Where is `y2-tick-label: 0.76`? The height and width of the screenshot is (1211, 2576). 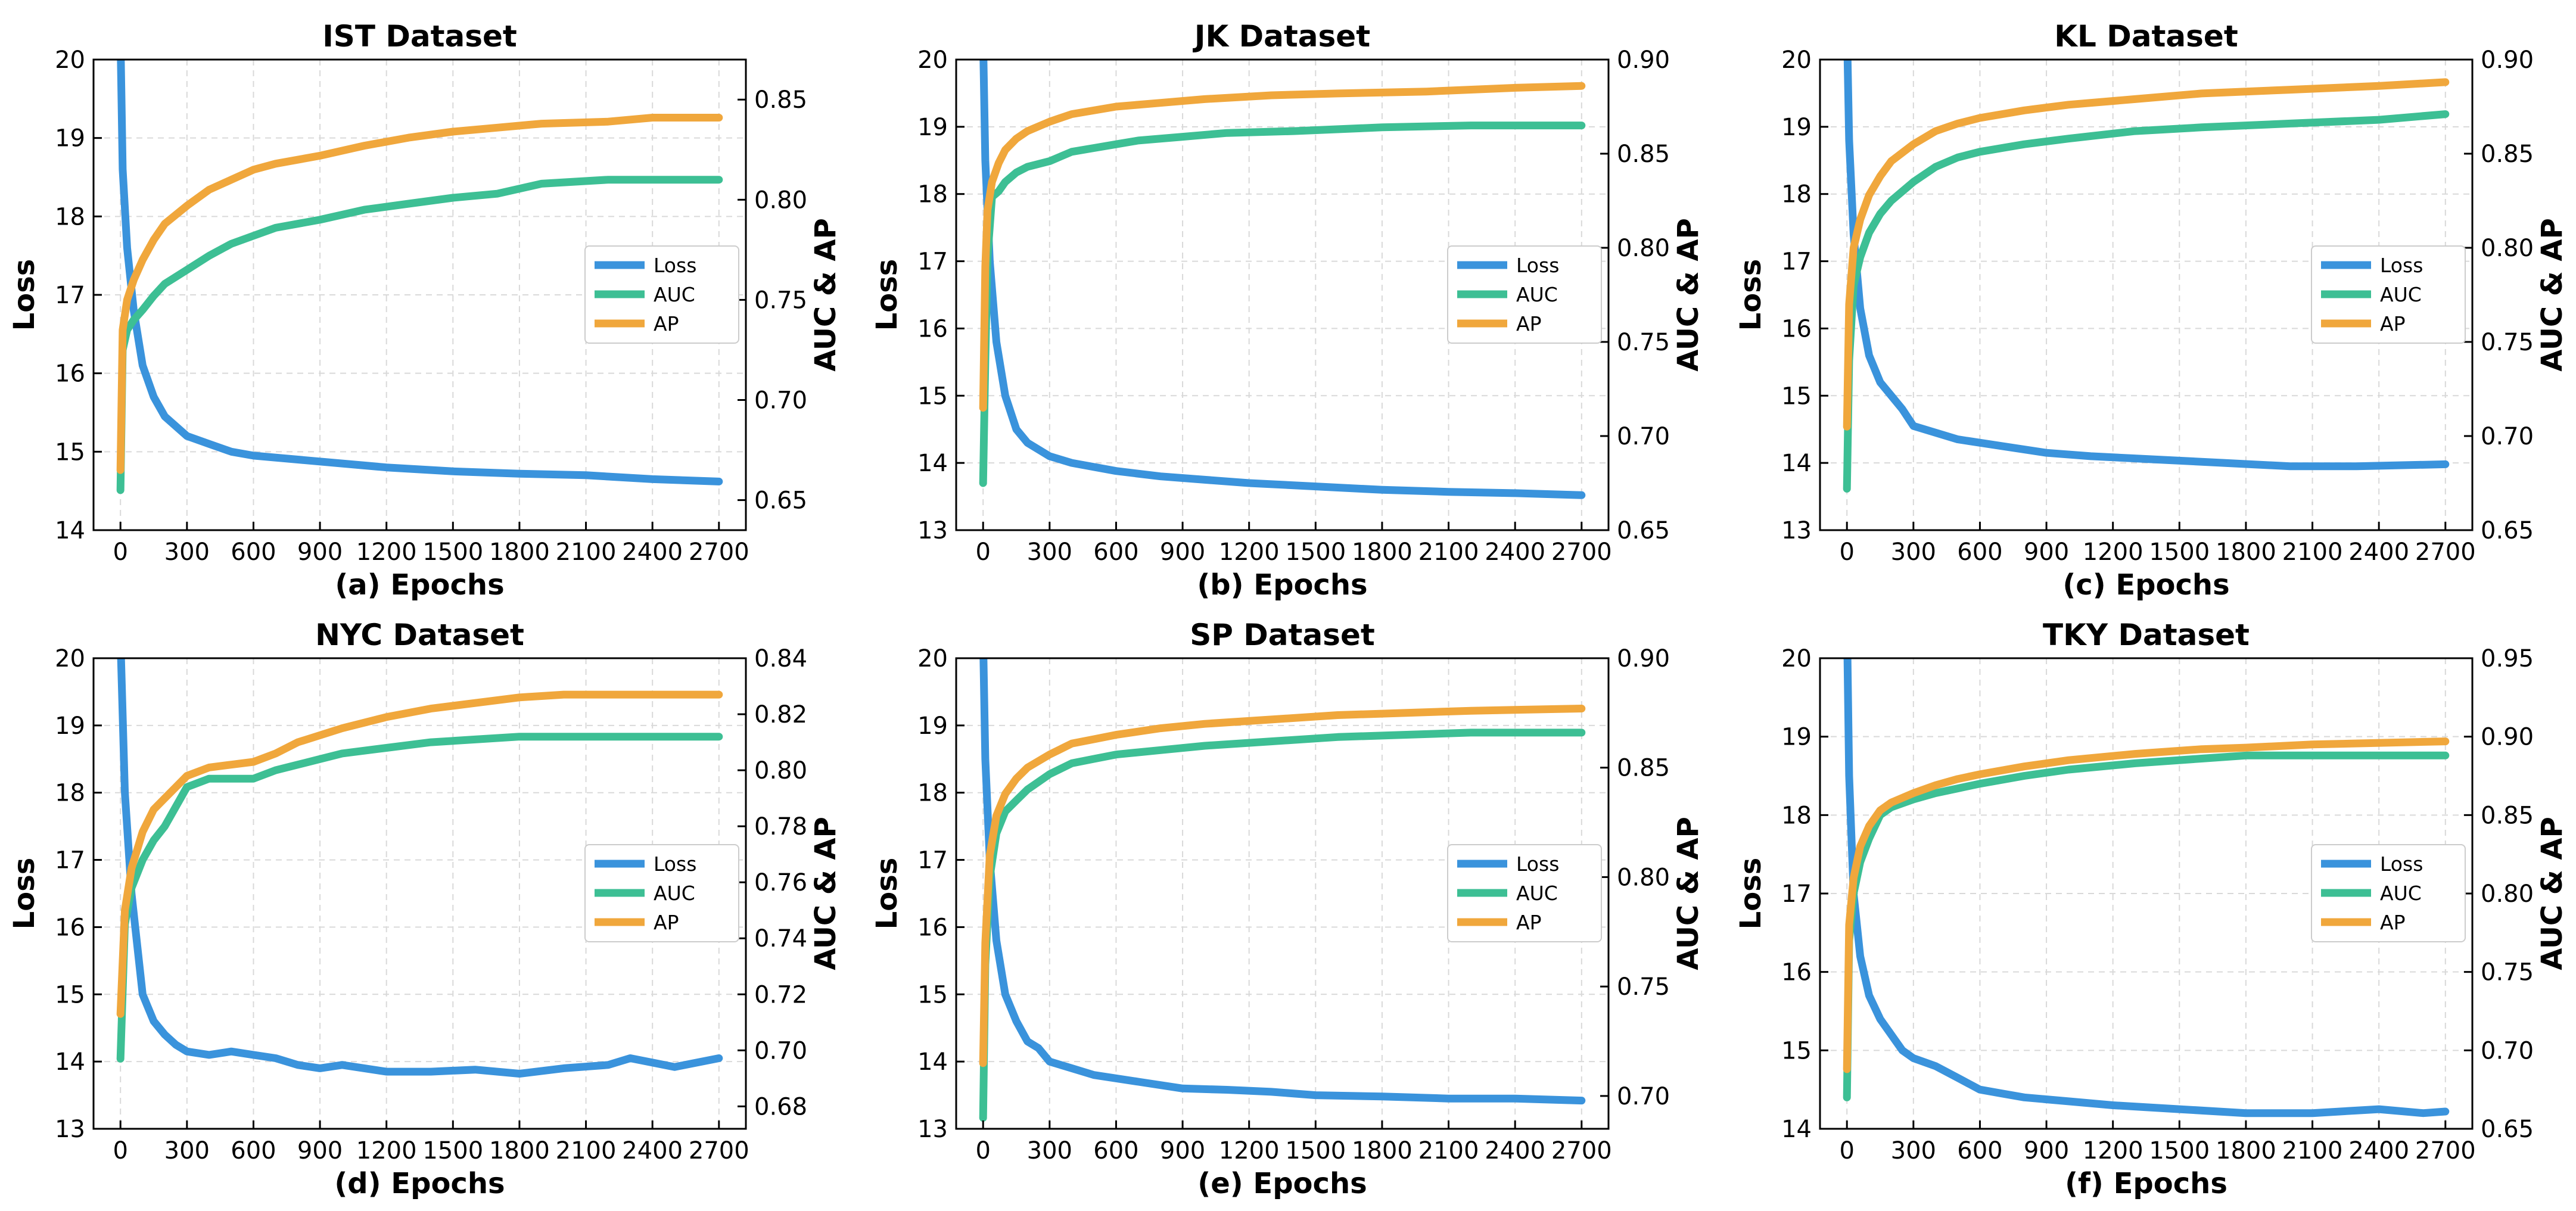
y2-tick-label: 0.76 is located at coordinates (780, 882).